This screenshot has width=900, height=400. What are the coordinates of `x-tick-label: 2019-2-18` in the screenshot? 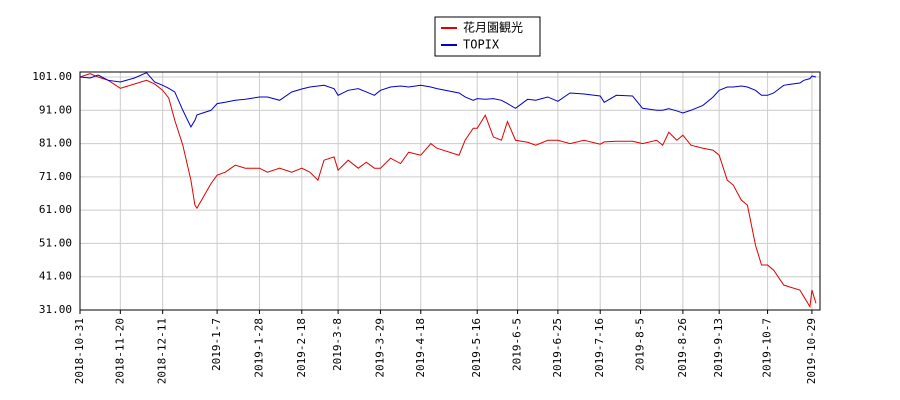 It's located at (301, 348).